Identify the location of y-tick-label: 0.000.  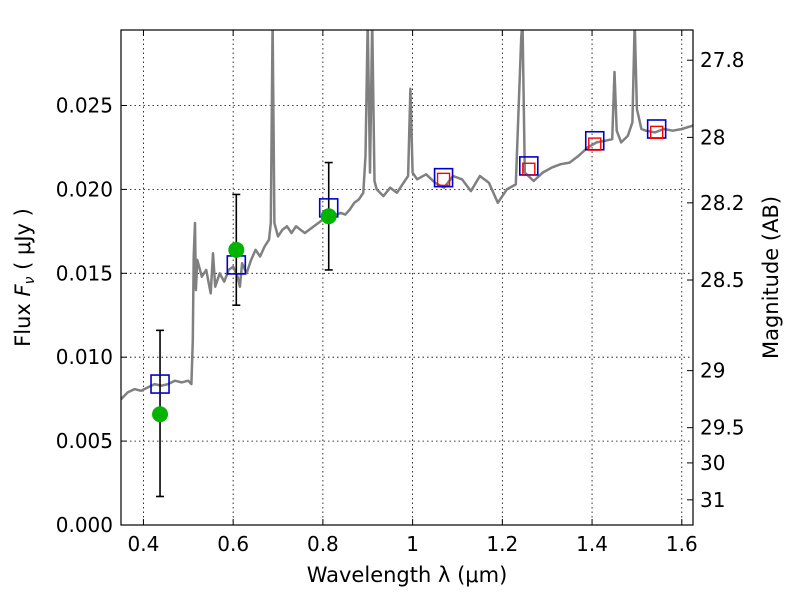
(84, 525).